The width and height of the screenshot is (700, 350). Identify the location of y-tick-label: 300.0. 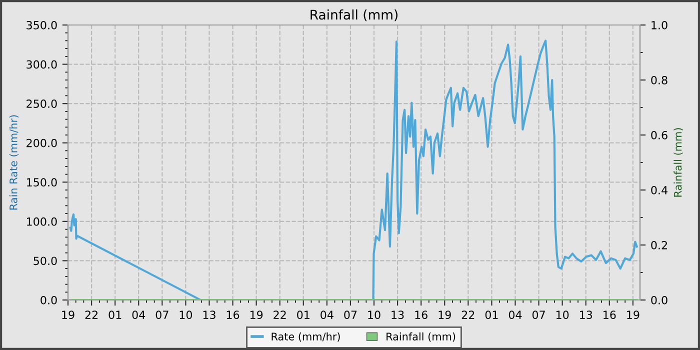
(41, 64).